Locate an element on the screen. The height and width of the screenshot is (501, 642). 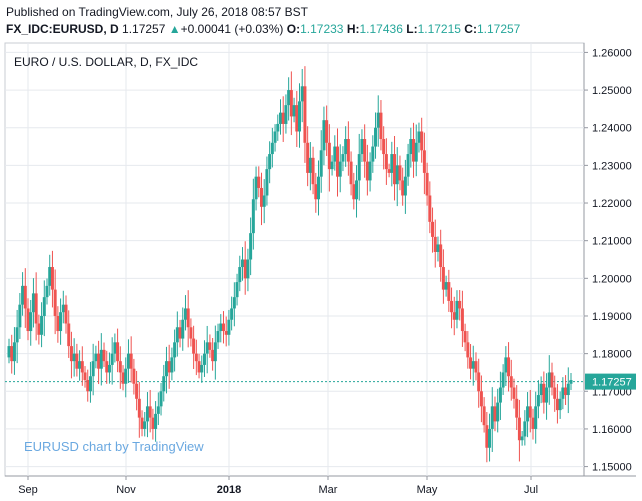
y-tick-label: 1.25000 is located at coordinates (612, 91).